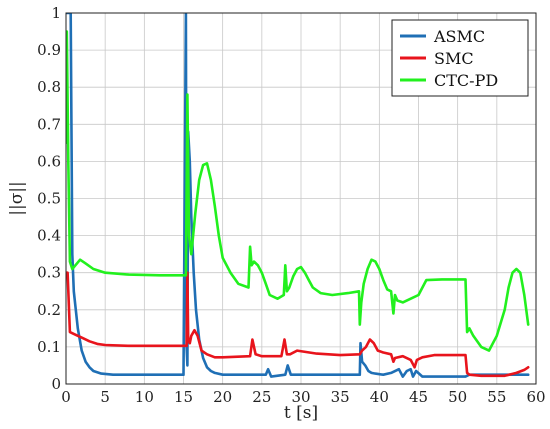  What do you see at coordinates (17, 198) in the screenshot?
I see `y-axis-label: ||σ||` at bounding box center [17, 198].